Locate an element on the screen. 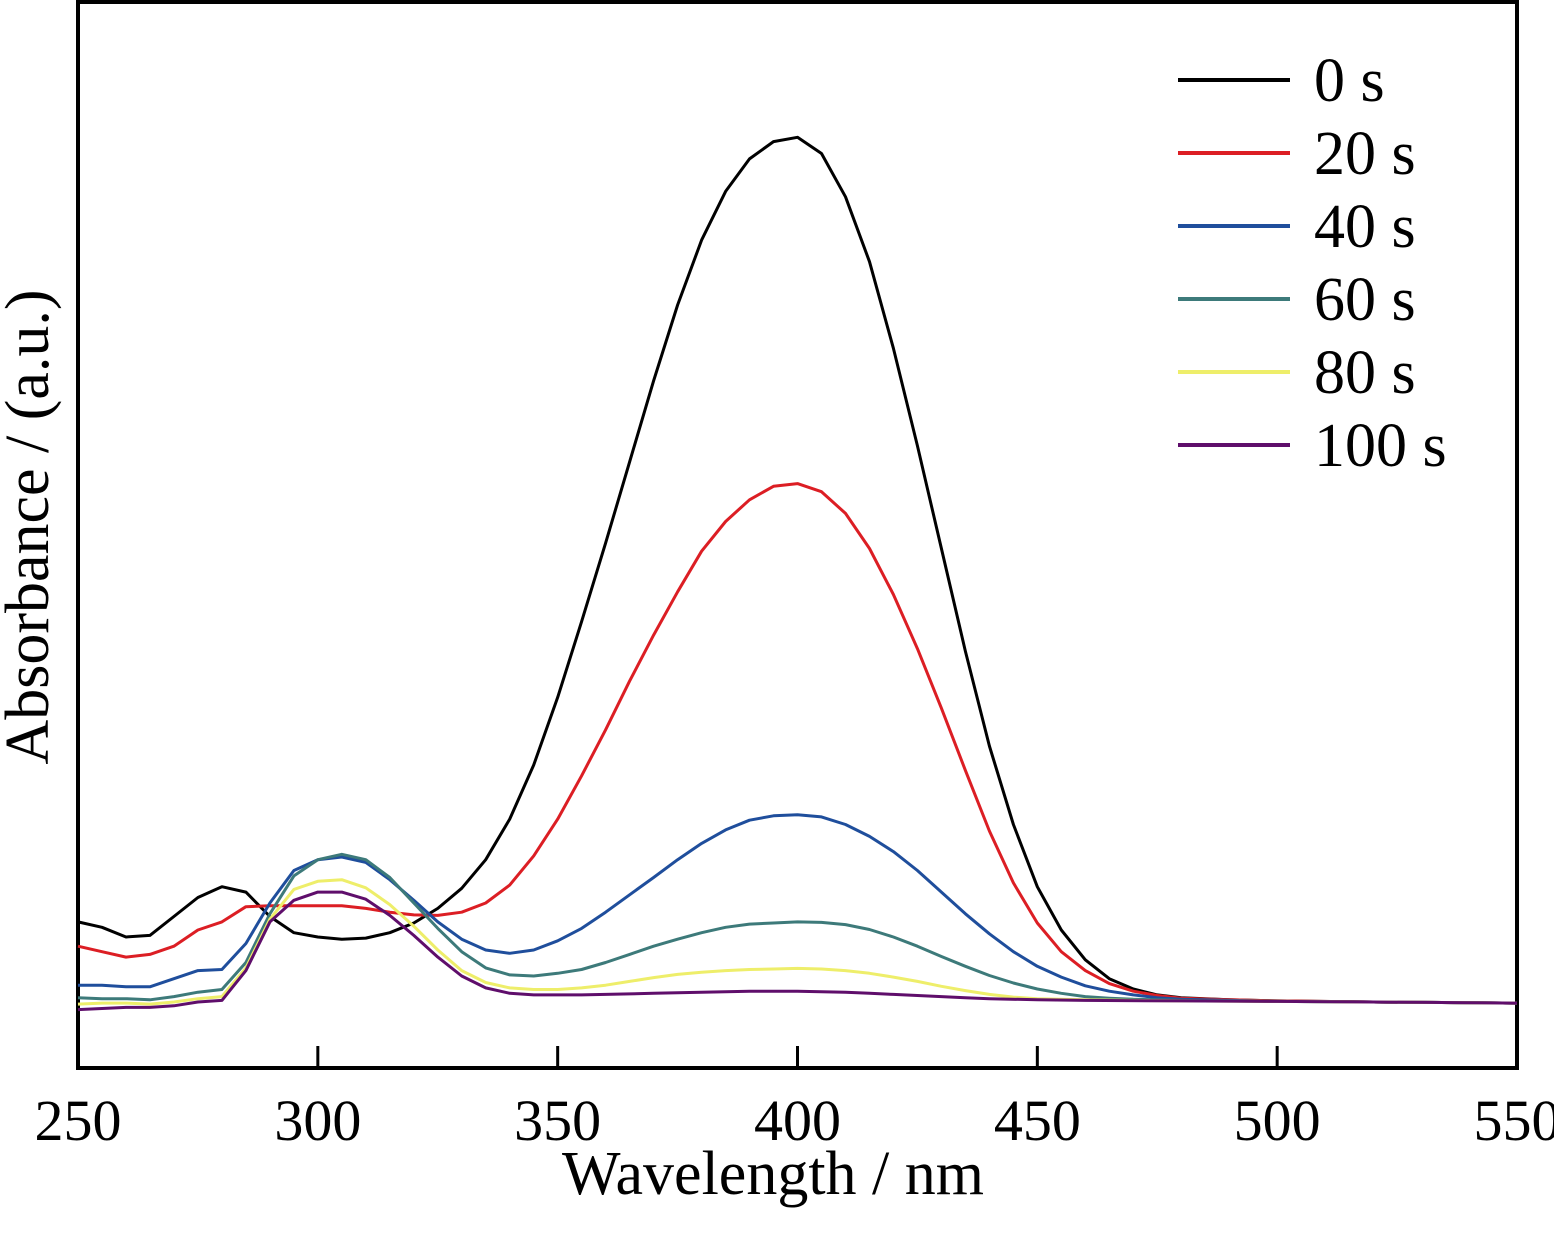  x-tick-label-300: 300 is located at coordinates (317, 1120).